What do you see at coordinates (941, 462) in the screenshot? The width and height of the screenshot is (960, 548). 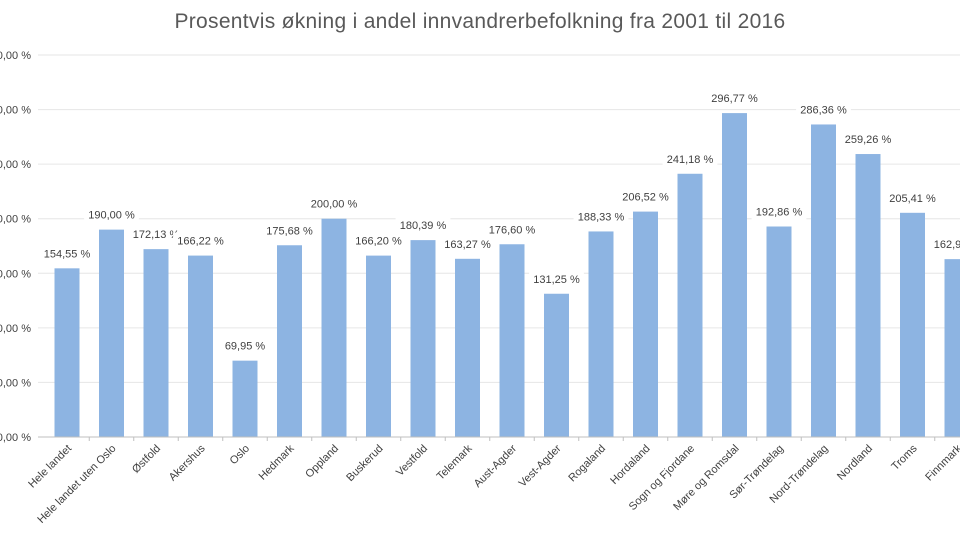 I see `x-tick-label: Finnmark` at bounding box center [941, 462].